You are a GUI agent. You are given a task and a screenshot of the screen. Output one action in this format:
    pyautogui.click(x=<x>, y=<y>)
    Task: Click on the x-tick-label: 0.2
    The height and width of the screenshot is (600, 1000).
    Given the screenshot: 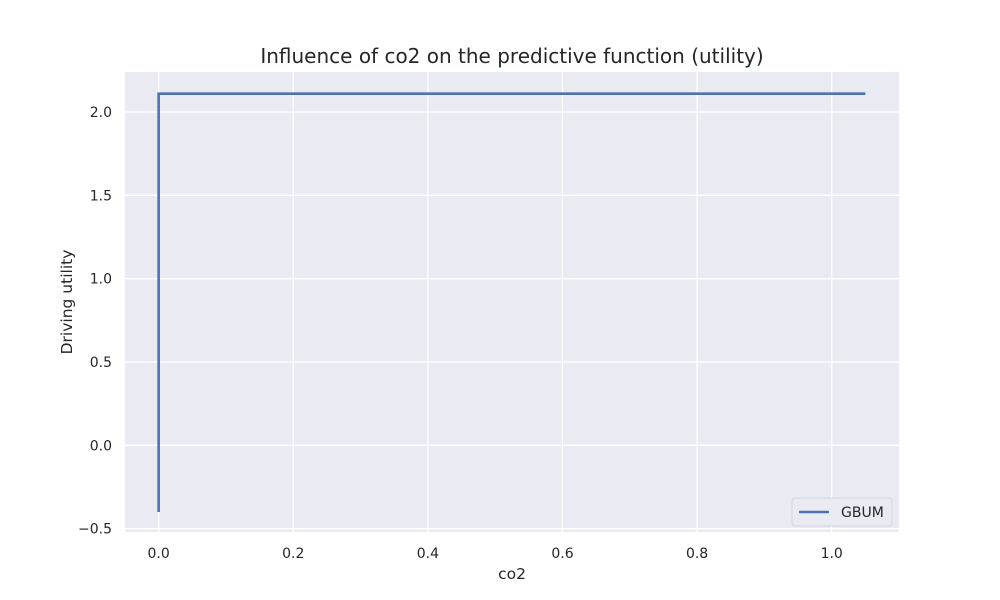 What is the action you would take?
    pyautogui.click(x=293, y=554)
    